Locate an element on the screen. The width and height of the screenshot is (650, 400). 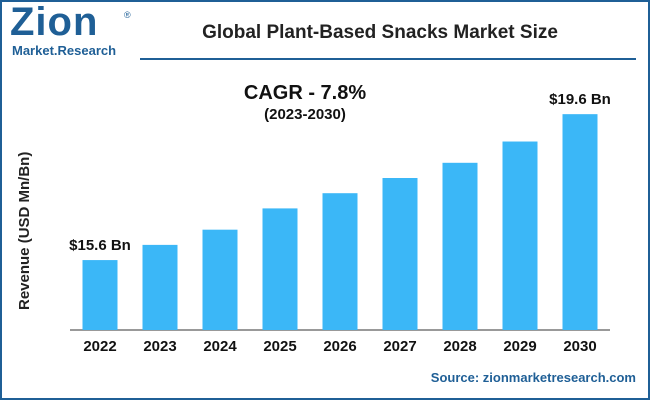
x-tick-2023: 2023 is located at coordinates (159, 346).